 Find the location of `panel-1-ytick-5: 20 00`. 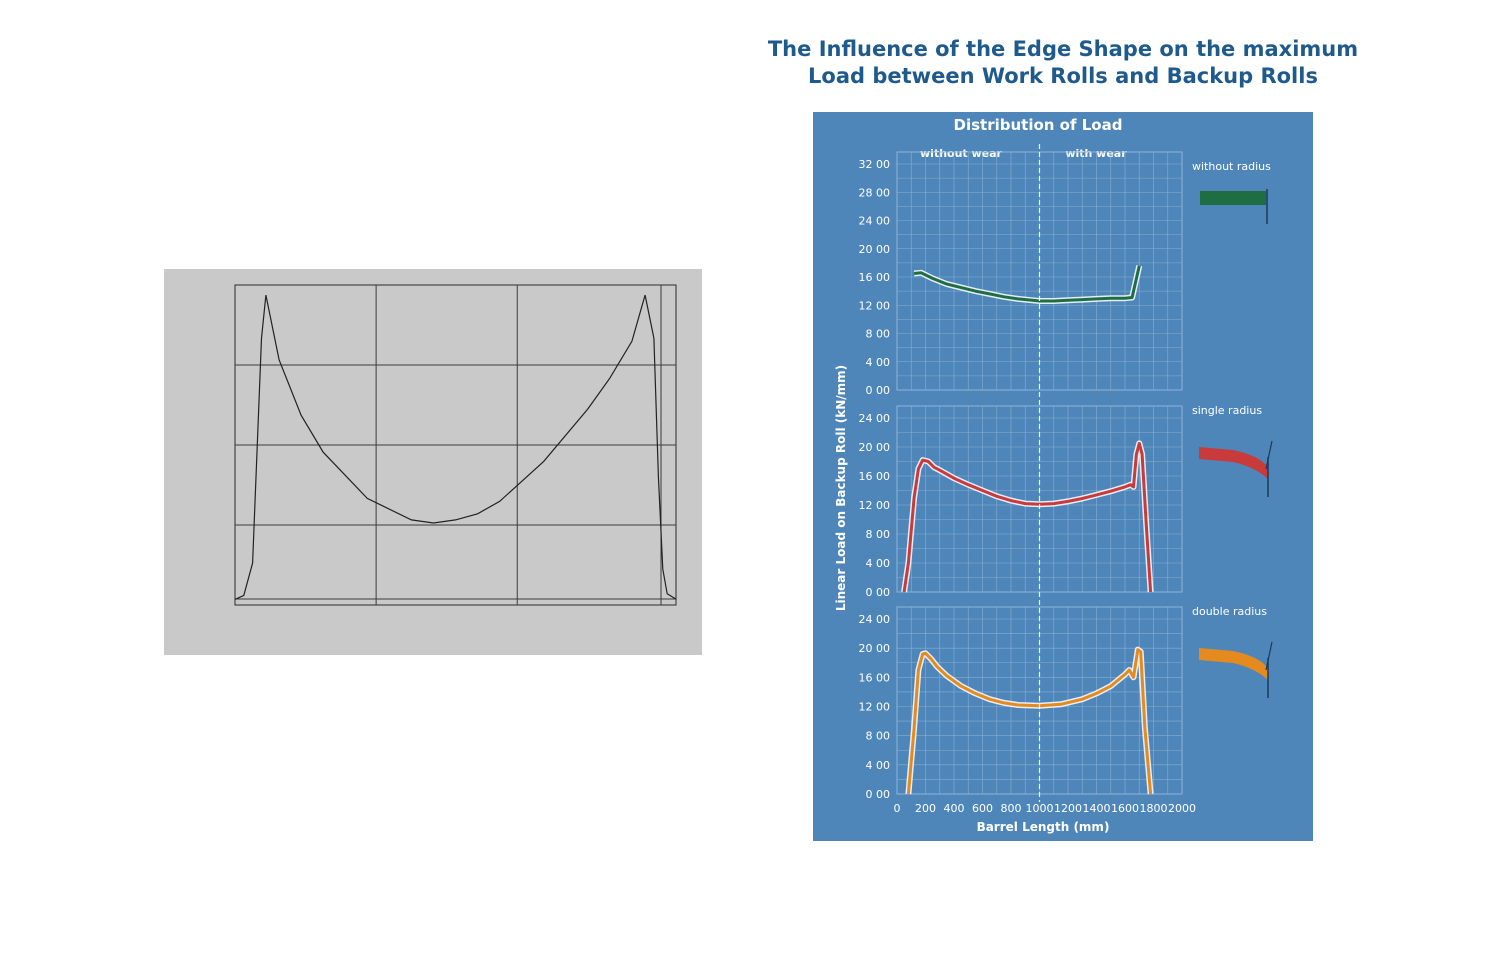

panel-1-ytick-5: 20 00 is located at coordinates (875, 447).